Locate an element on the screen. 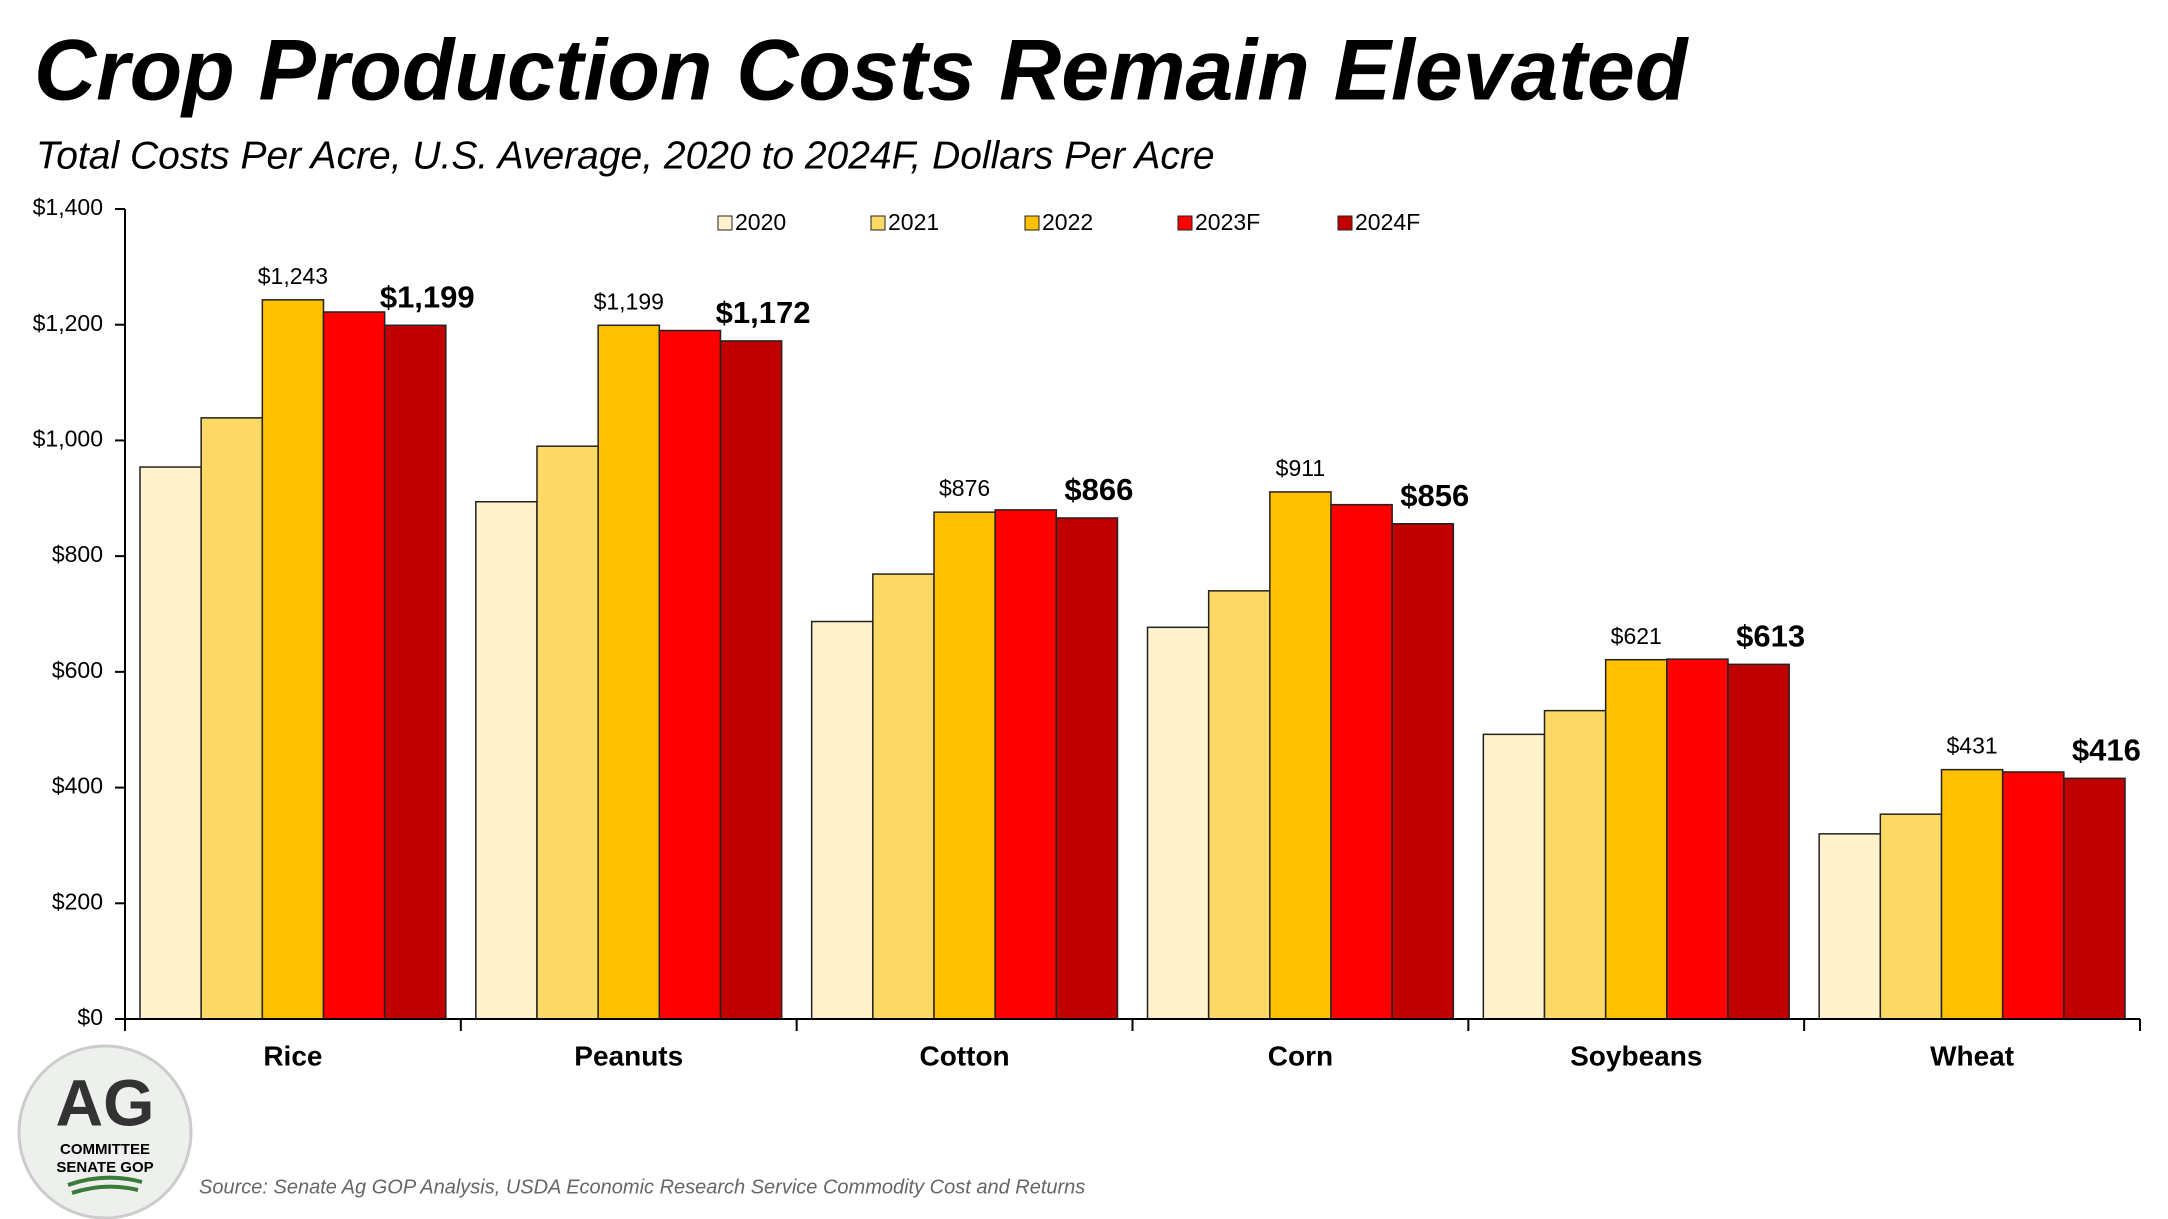  y-tick-label: $800 is located at coordinates (77, 554).